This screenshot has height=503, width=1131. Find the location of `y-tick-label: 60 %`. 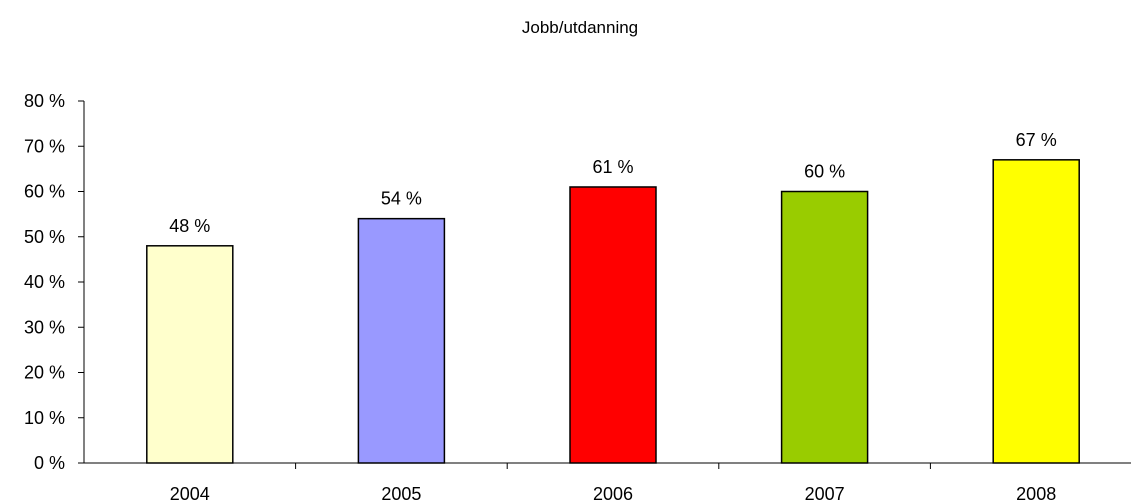

y-tick-label: 60 % is located at coordinates (44, 192).